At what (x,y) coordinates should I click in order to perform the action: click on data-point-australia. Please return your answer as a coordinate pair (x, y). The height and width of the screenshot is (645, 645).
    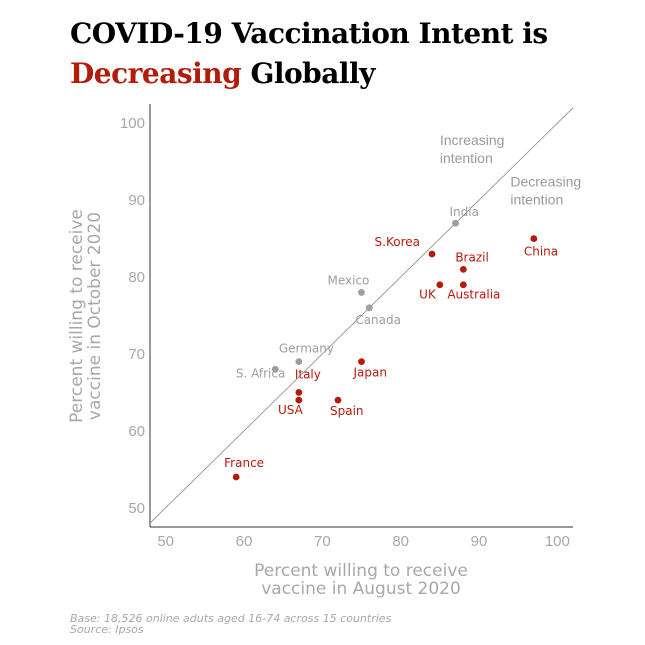
    Looking at the image, I should click on (463, 285).